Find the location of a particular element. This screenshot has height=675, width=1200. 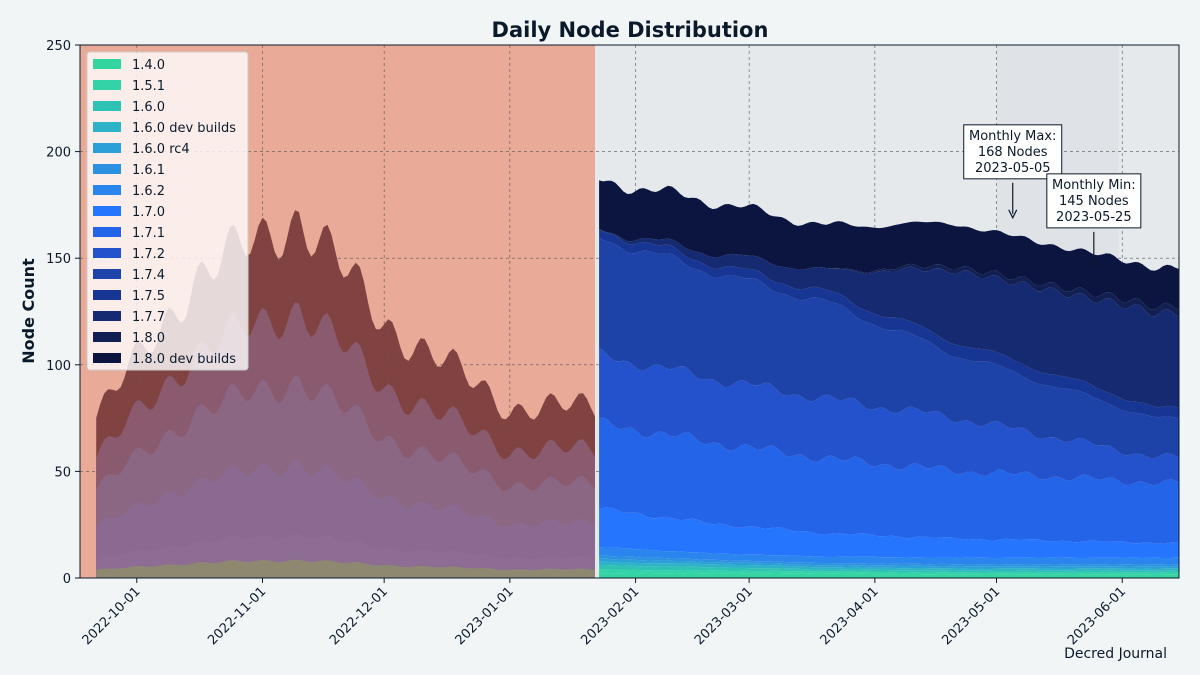

legend-label: 1.4.0 is located at coordinates (148, 65).